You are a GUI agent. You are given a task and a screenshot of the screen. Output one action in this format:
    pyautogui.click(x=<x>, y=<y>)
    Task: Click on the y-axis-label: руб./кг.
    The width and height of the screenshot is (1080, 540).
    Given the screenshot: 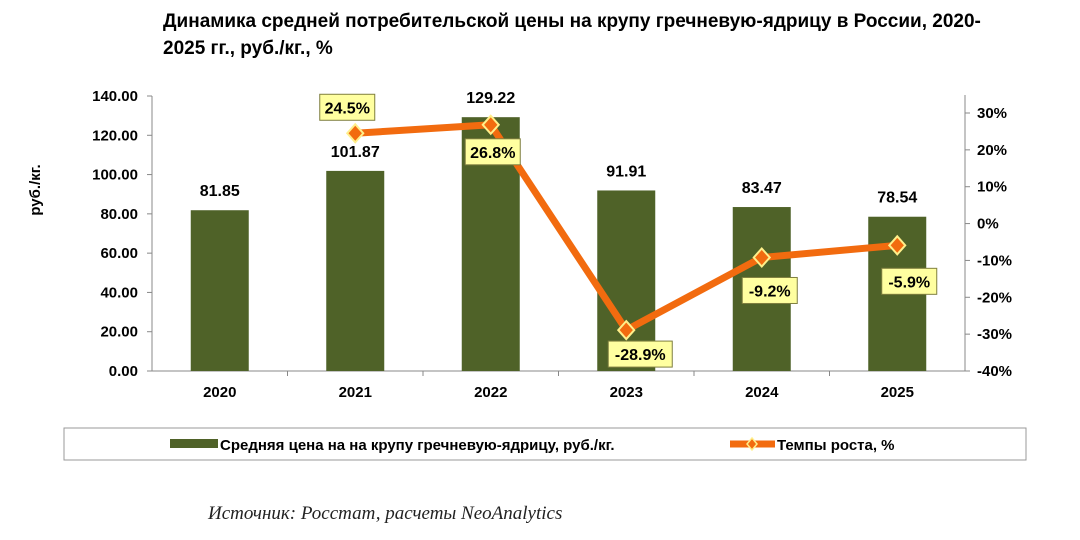 What is the action you would take?
    pyautogui.click(x=35, y=189)
    